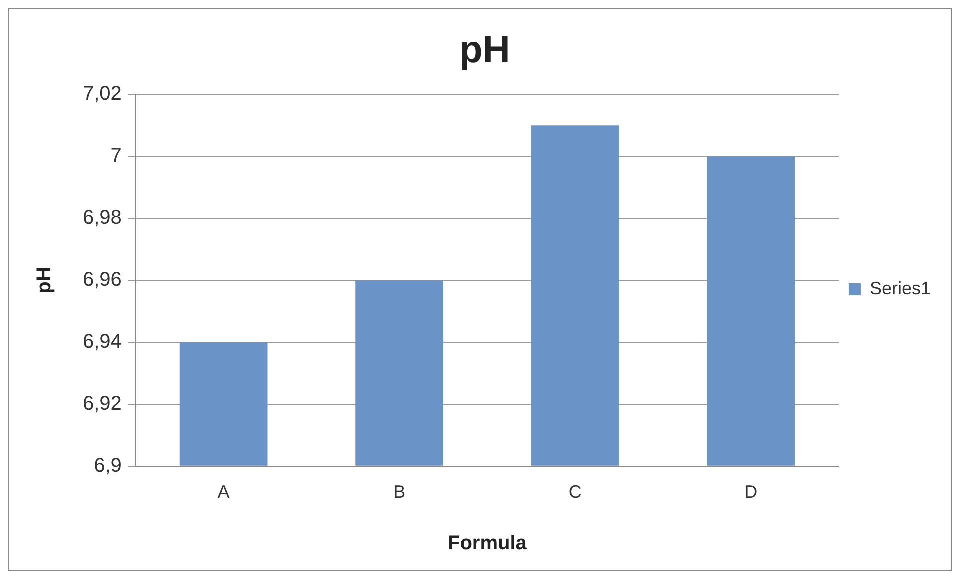 The width and height of the screenshot is (960, 579). I want to click on x-tick-label: D, so click(751, 492).